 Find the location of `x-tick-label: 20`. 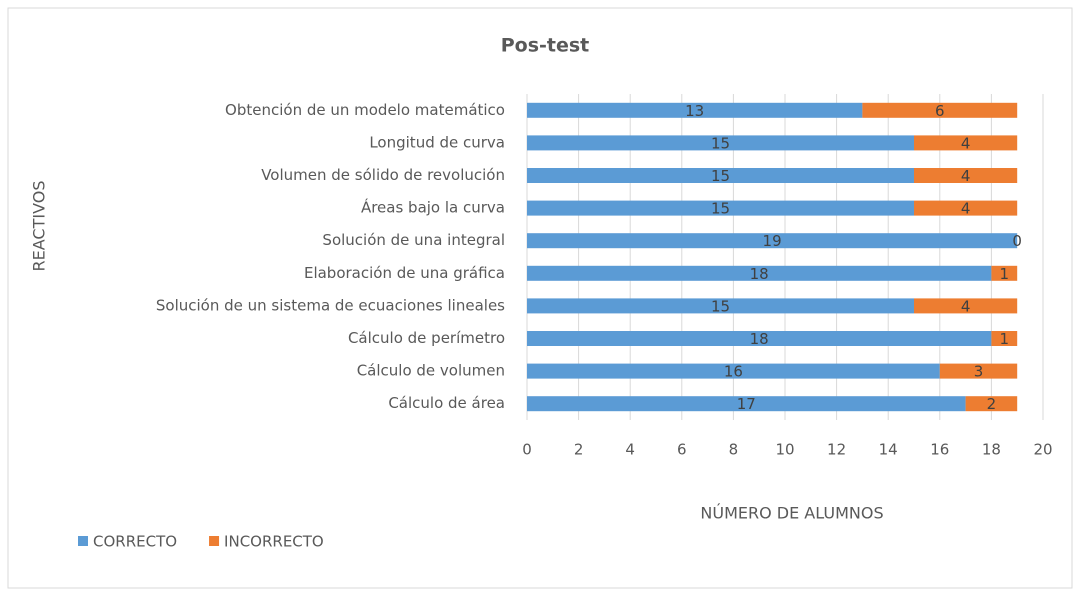

x-tick-label: 20 is located at coordinates (1042, 450).